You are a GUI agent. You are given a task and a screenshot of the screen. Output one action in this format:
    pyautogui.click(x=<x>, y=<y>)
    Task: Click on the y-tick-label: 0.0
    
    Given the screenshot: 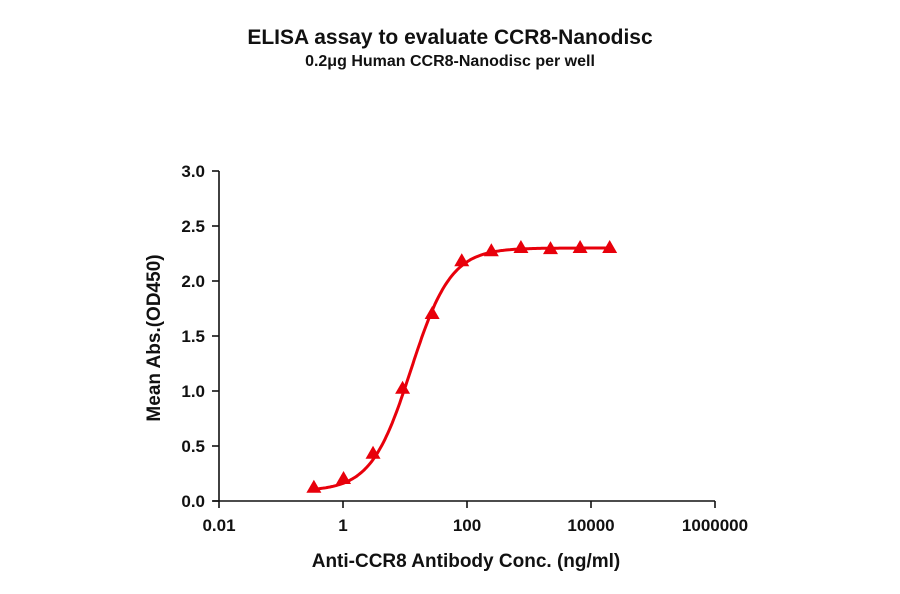 What is the action you would take?
    pyautogui.click(x=193, y=501)
    